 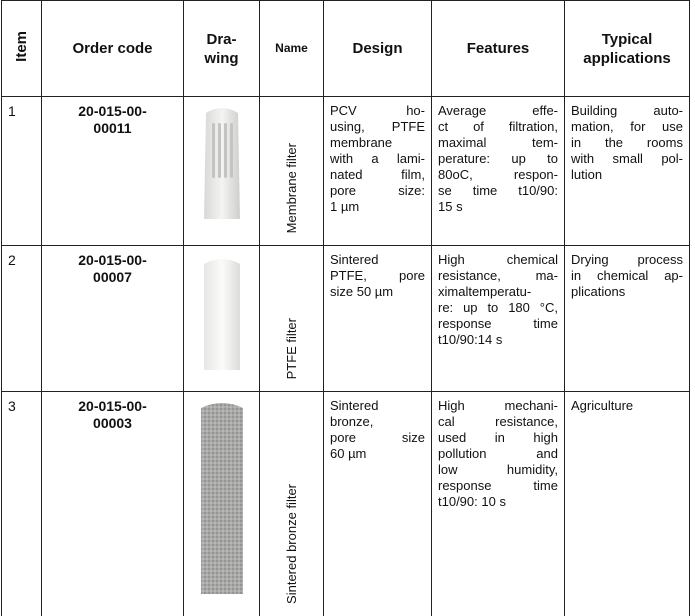 What do you see at coordinates (221, 58) in the screenshot?
I see `header-text: wing` at bounding box center [221, 58].